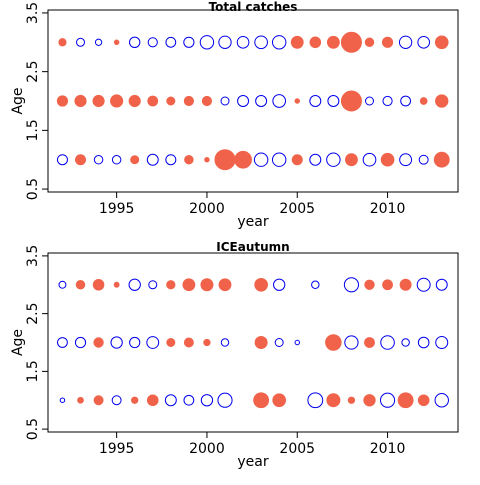  I want to click on y-tick-label: 0.5, so click(33, 429).